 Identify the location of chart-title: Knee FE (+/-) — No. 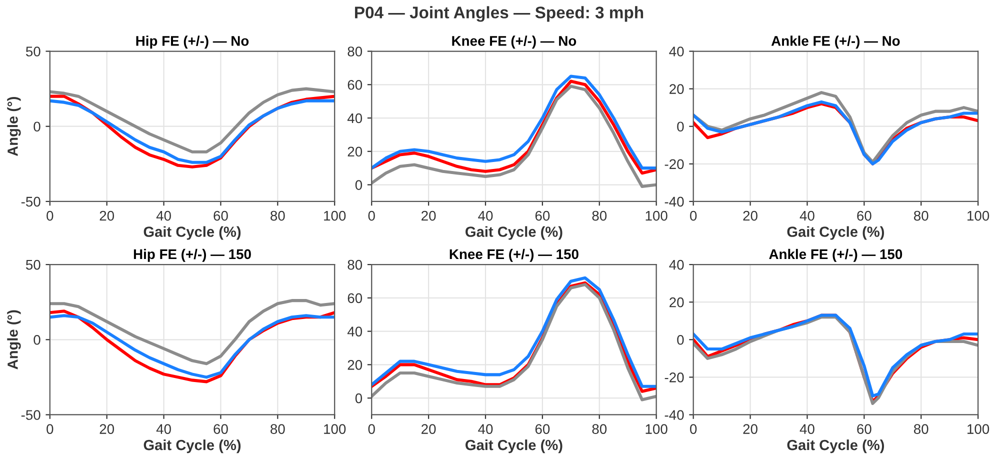
(514, 42).